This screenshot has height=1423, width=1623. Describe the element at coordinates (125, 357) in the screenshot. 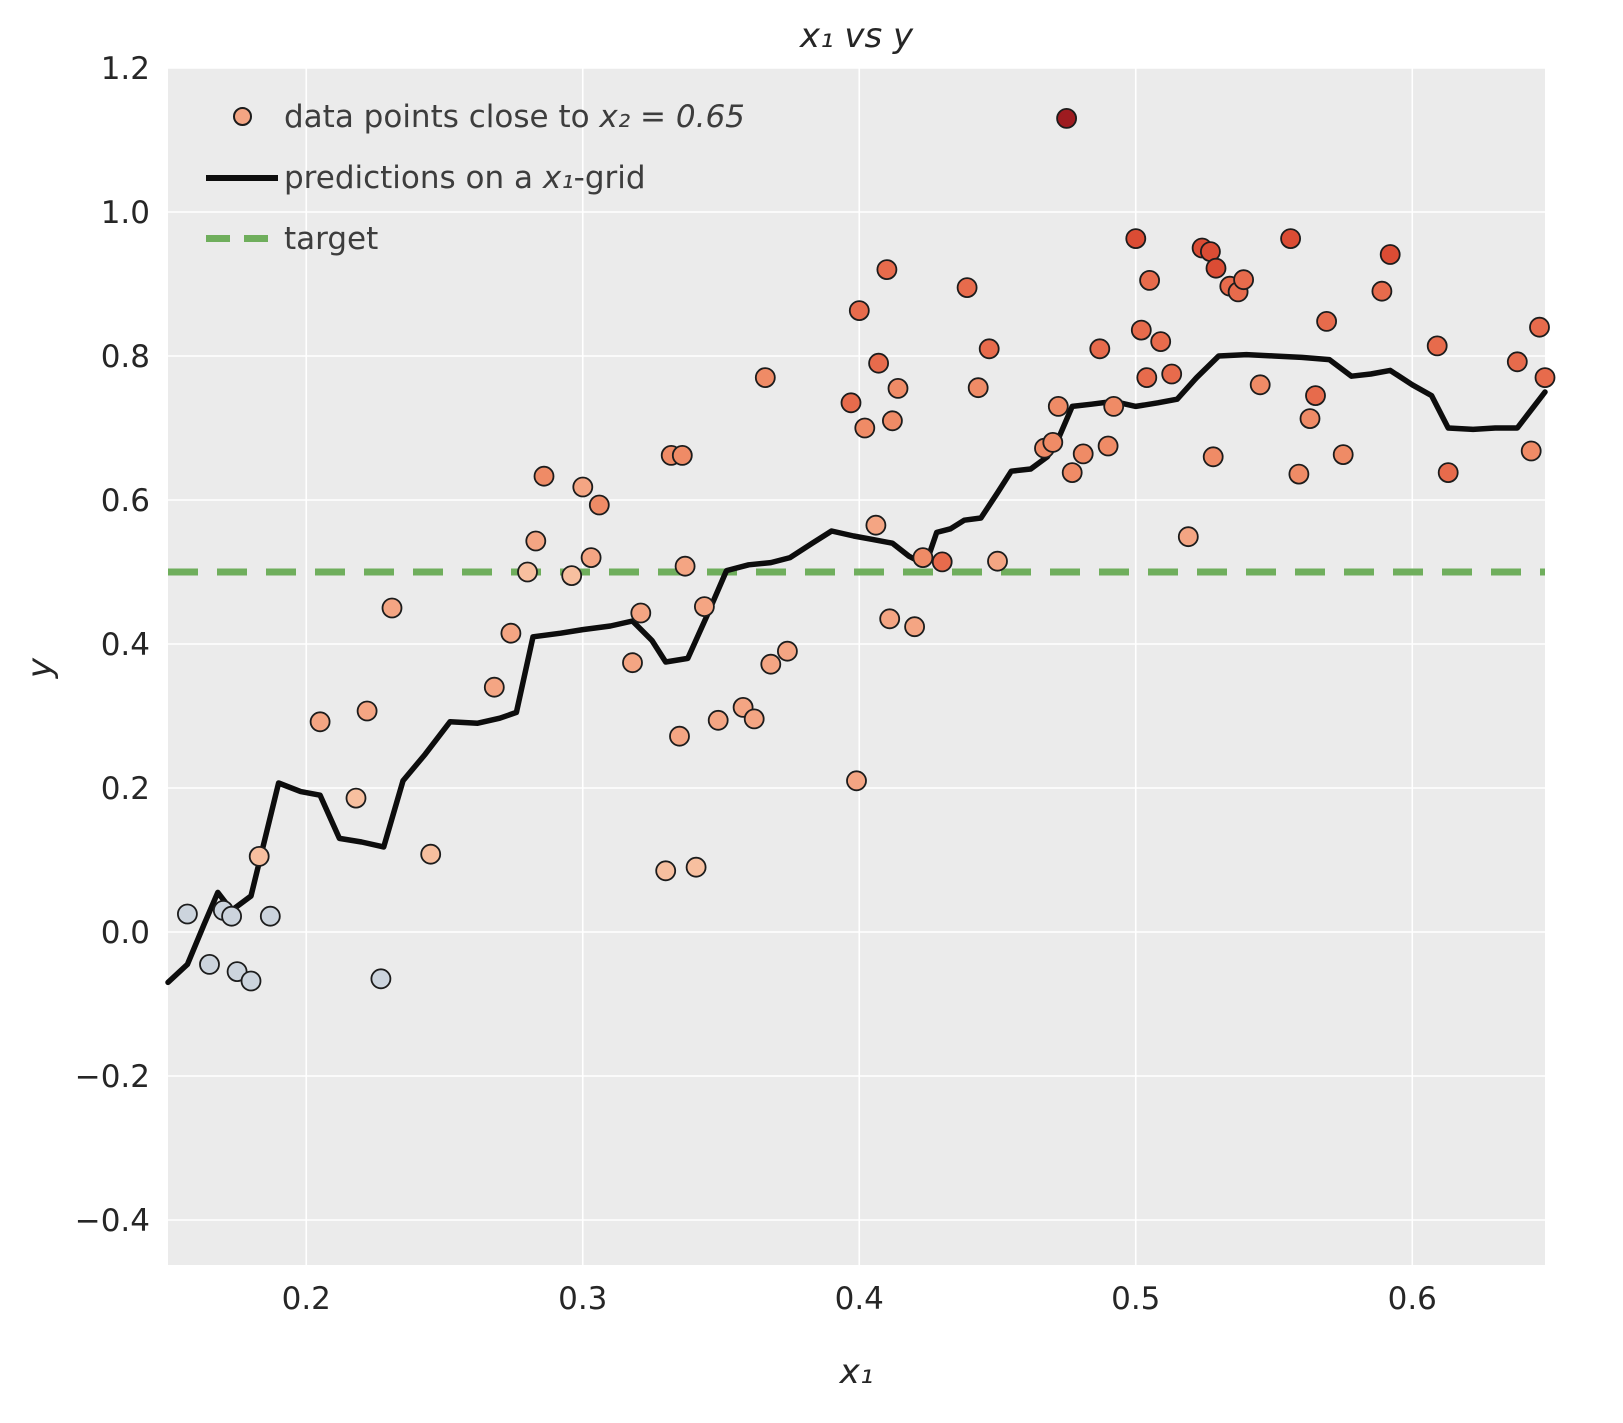

I see `y-tick-label: 0.8` at that location.